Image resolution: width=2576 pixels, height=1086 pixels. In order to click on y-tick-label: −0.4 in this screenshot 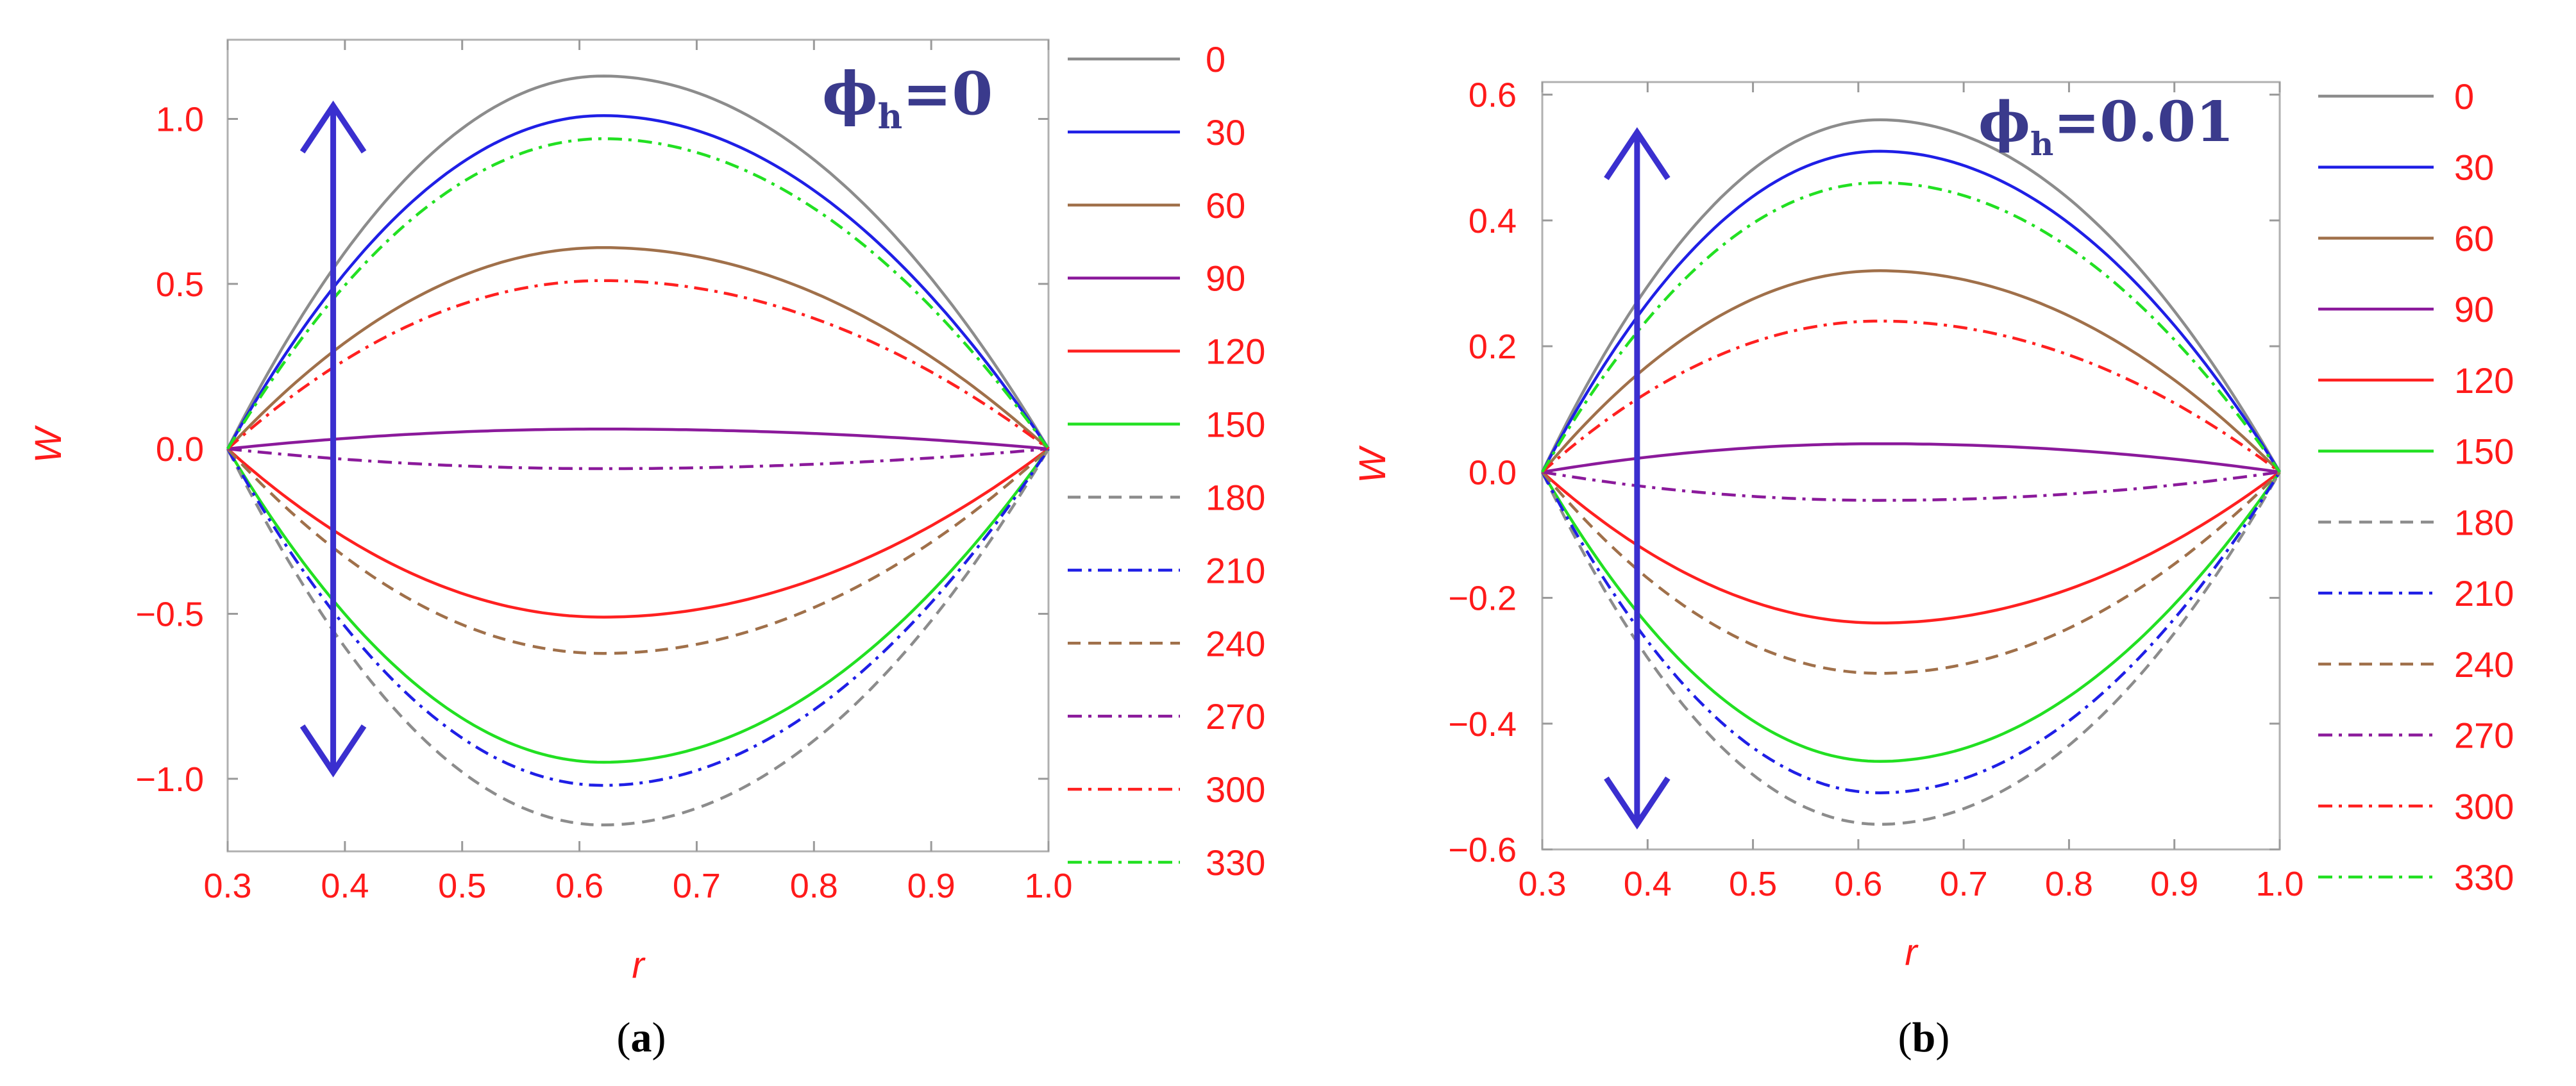, I will do `click(1482, 724)`.